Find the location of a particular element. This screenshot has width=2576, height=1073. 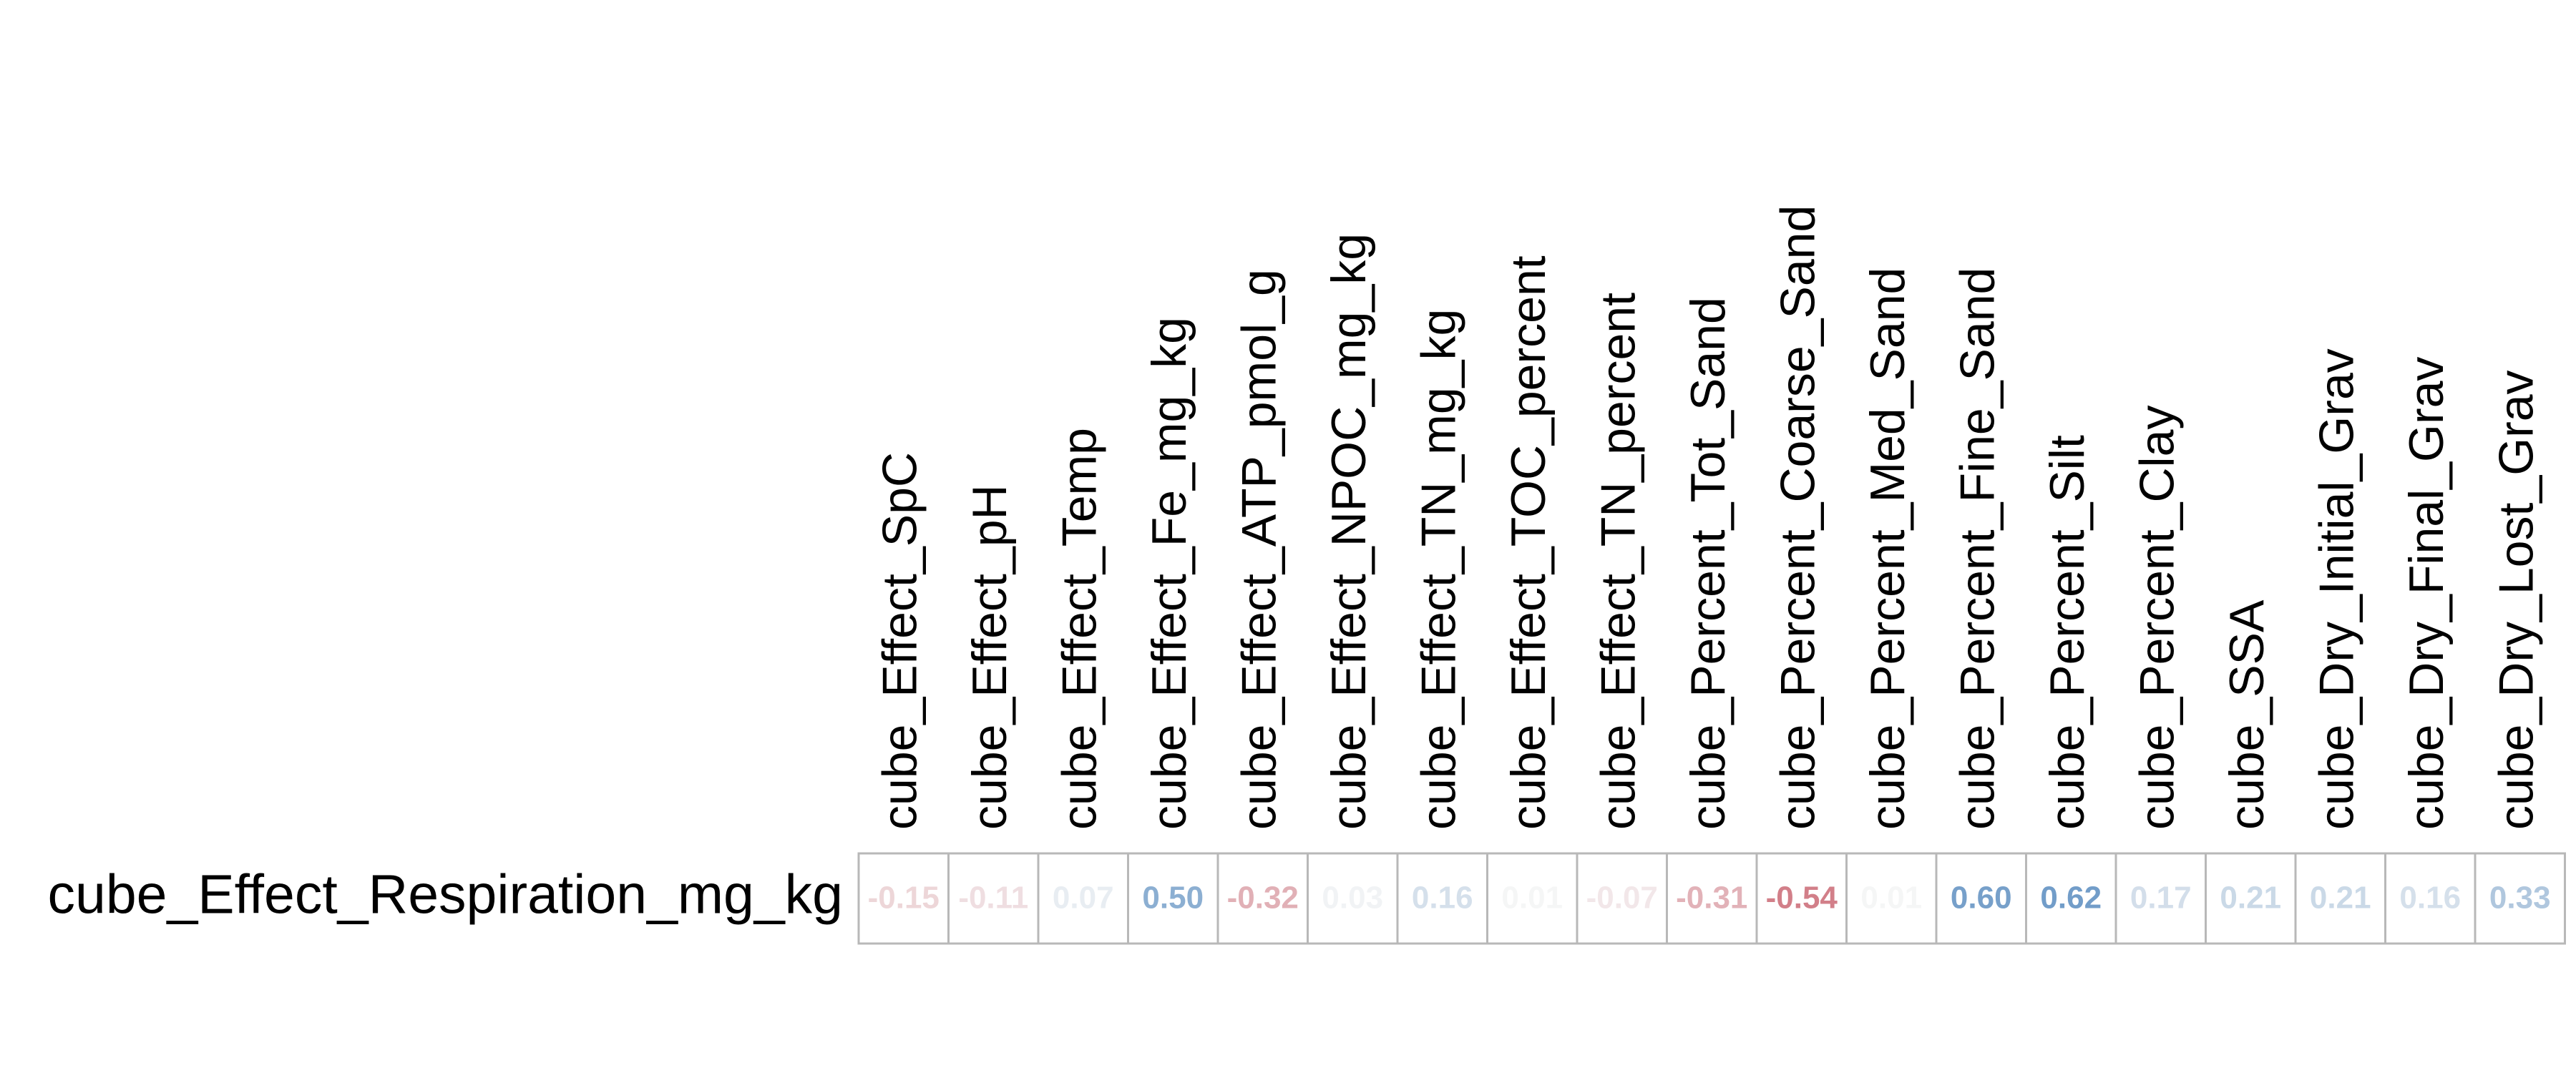

column-label: cube_Percent_Clay is located at coordinates (2157, 618).